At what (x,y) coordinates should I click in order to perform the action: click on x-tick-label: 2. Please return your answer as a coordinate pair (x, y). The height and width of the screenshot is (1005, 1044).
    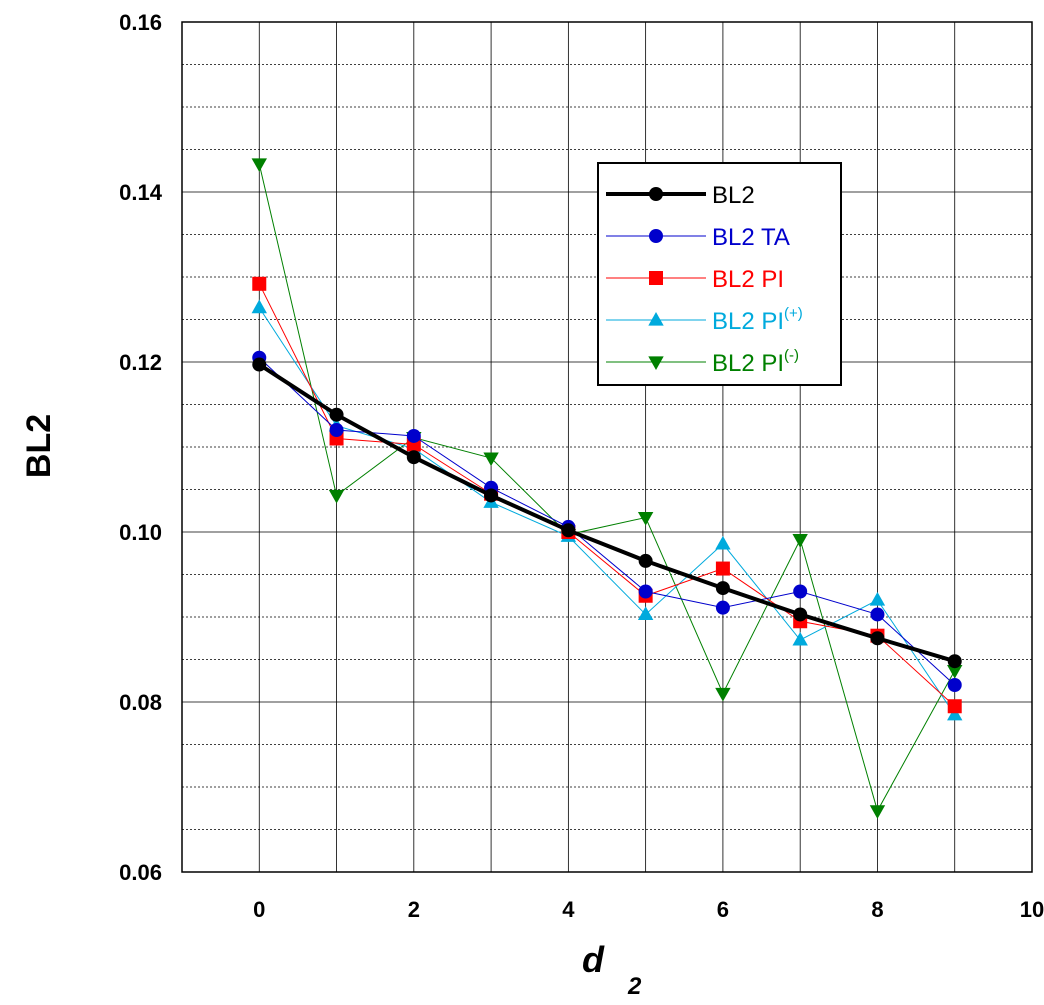
    Looking at the image, I should click on (414, 909).